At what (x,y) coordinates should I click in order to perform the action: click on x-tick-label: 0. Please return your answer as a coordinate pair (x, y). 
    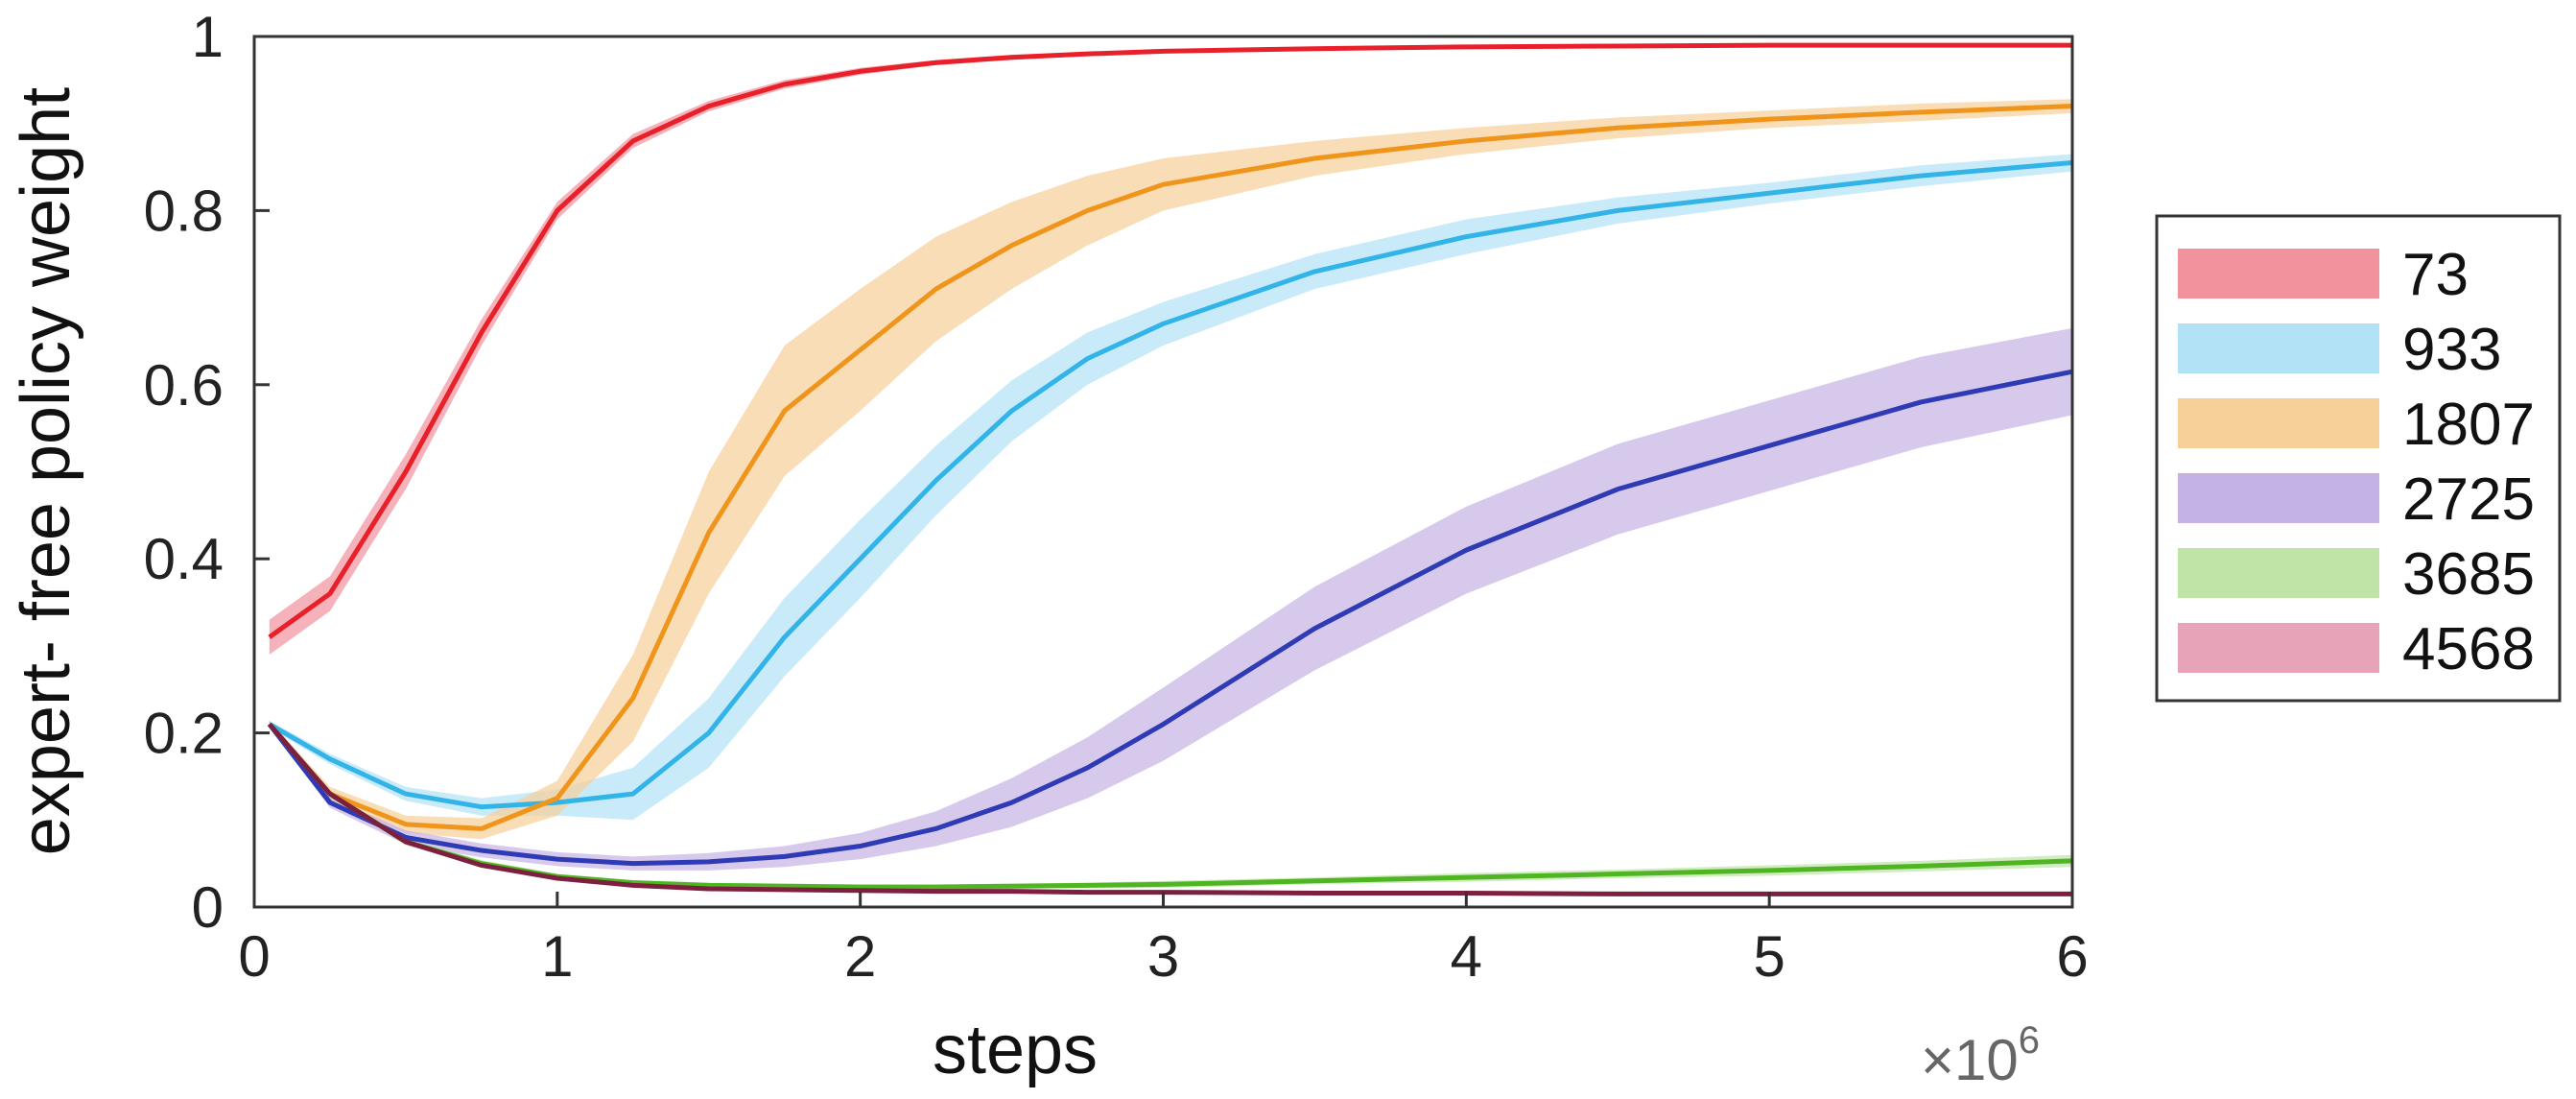
    Looking at the image, I should click on (254, 956).